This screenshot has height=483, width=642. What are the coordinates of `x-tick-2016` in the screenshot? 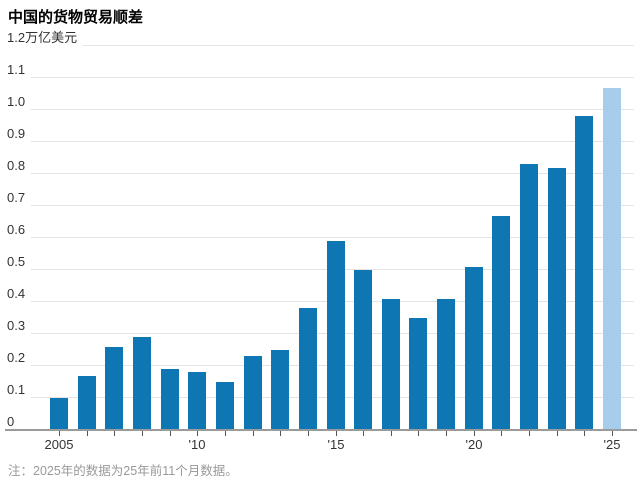 It's located at (363, 433).